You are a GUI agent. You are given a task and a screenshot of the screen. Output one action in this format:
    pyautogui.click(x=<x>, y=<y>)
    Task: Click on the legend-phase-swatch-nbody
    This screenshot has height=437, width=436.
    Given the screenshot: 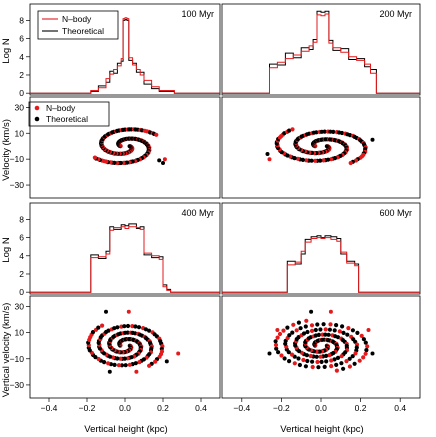 What is the action you would take?
    pyautogui.click(x=37, y=108)
    